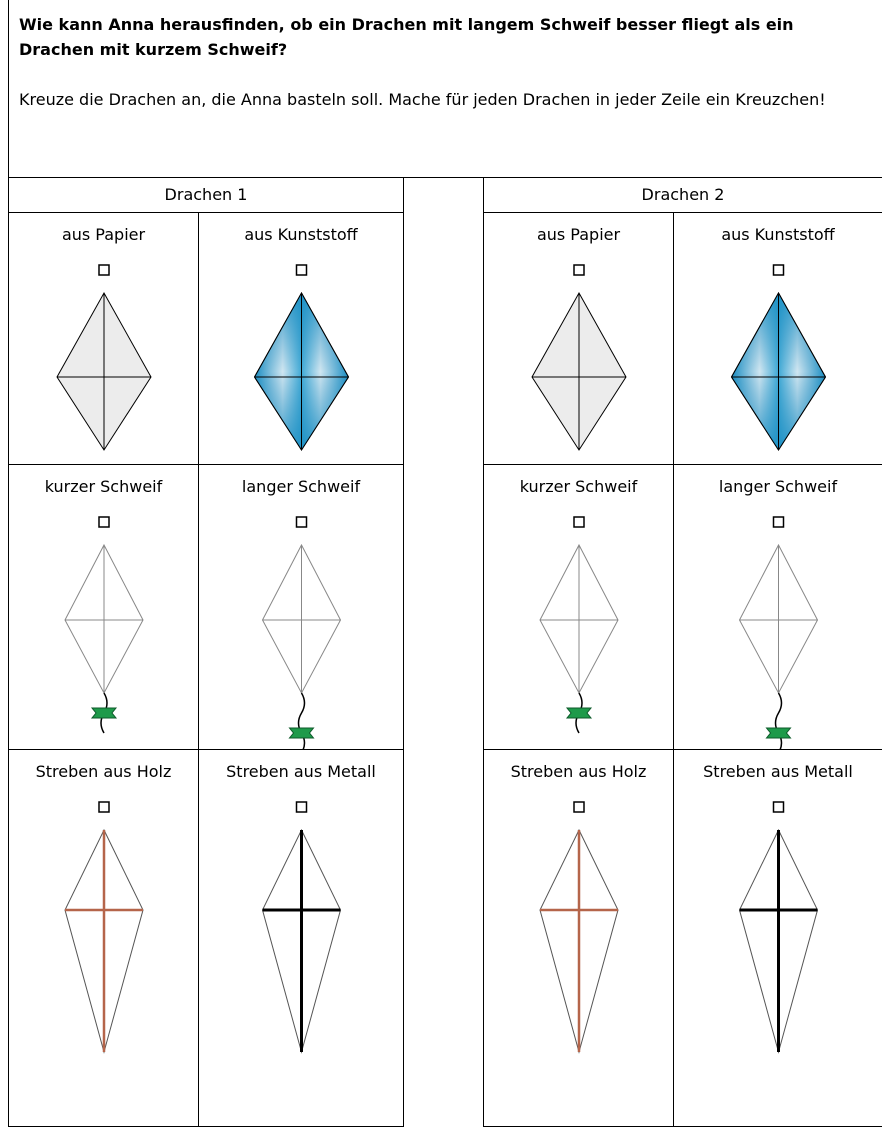 The height and width of the screenshot is (1127, 882). I want to click on kite-title: Drachen 1, so click(206, 194).